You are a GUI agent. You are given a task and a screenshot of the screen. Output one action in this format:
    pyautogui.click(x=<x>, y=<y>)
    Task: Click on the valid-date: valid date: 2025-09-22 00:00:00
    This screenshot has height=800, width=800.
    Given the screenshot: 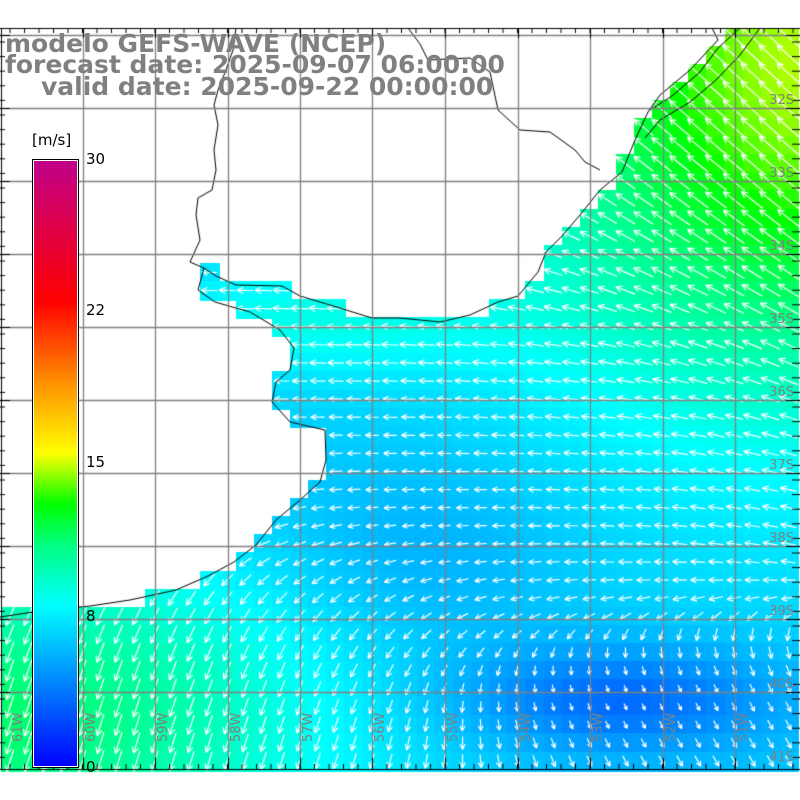 What is the action you would take?
    pyautogui.click(x=267, y=86)
    